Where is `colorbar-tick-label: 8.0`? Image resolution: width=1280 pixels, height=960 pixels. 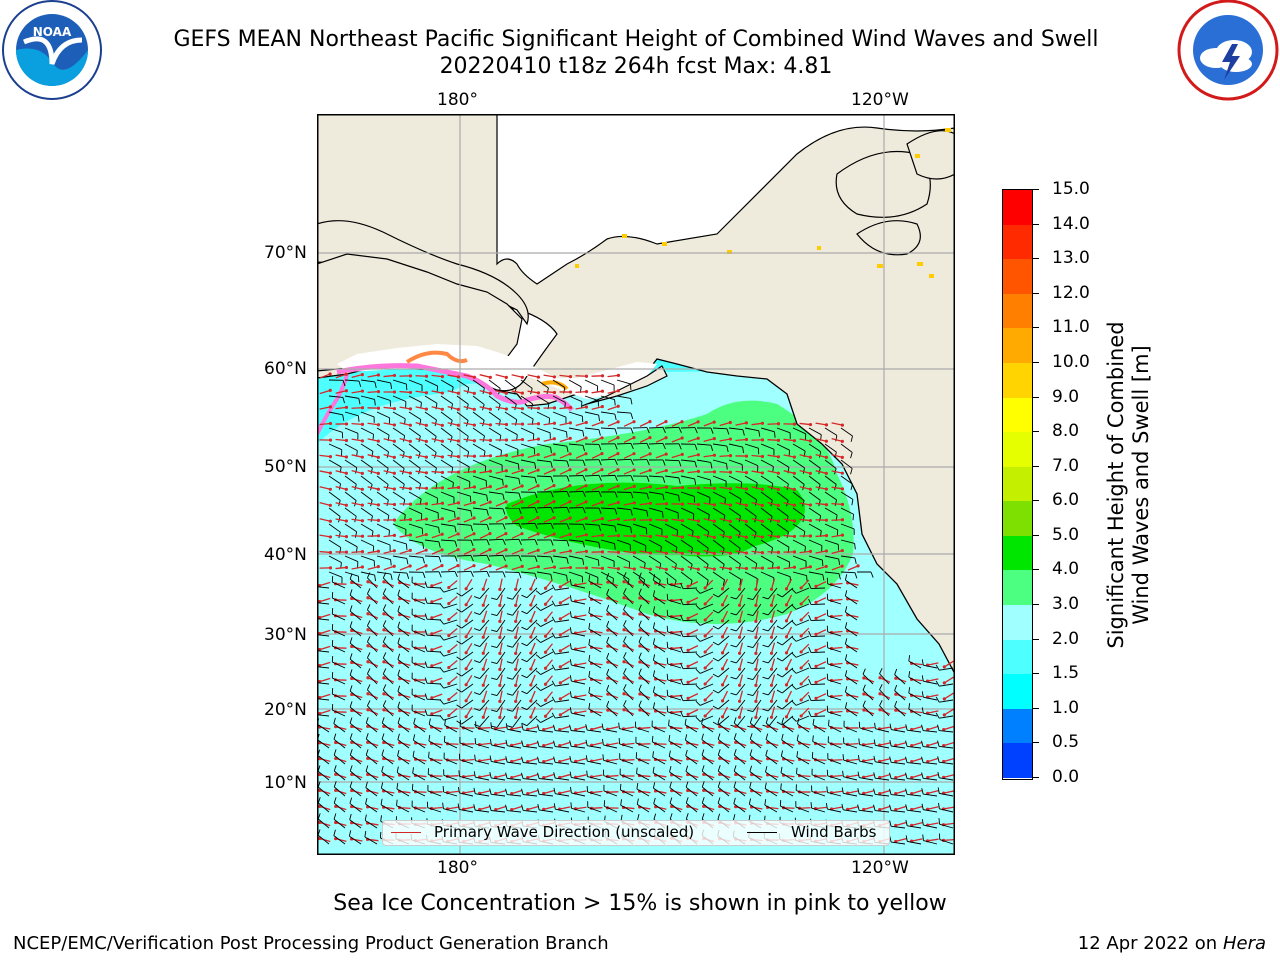 colorbar-tick-label: 8.0 is located at coordinates (1066, 431).